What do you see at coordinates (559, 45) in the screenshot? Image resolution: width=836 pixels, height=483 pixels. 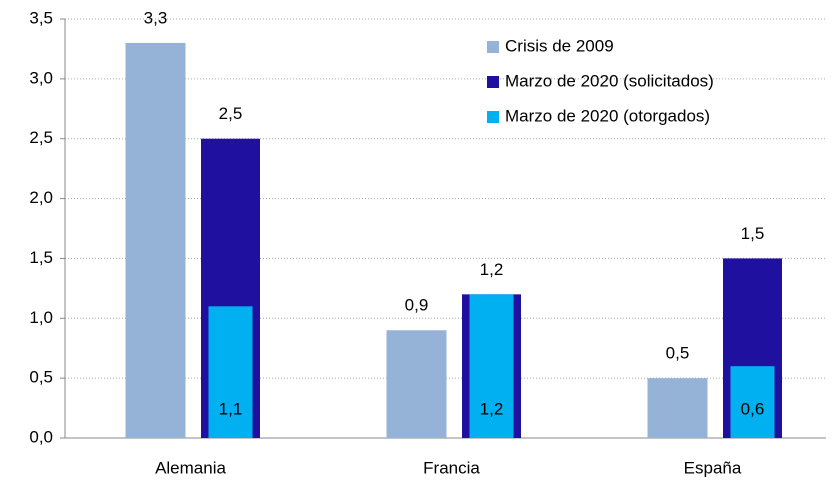 I see `legend-label: Crisis de 2009` at bounding box center [559, 45].